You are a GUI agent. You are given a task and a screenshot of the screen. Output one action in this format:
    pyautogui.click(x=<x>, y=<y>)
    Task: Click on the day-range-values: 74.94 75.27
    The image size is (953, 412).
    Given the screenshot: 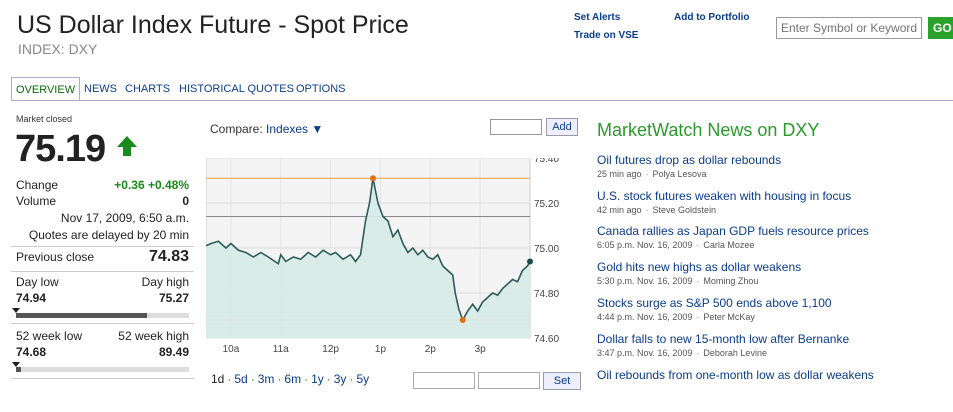 What is the action you would take?
    pyautogui.click(x=102, y=298)
    